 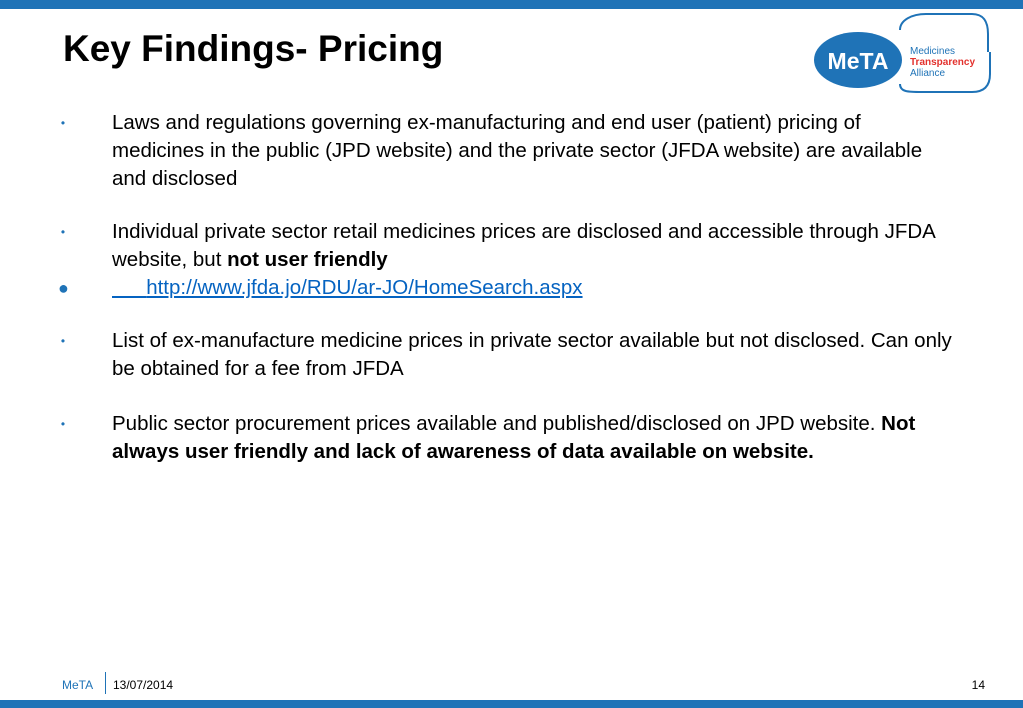 I want to click on logo-line-transparency: Transparency, so click(x=942, y=62).